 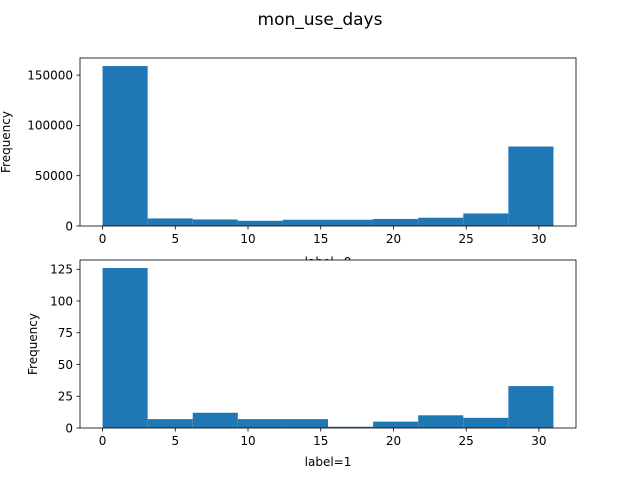 What do you see at coordinates (65, 397) in the screenshot?
I see `y-tick-label: 25` at bounding box center [65, 397].